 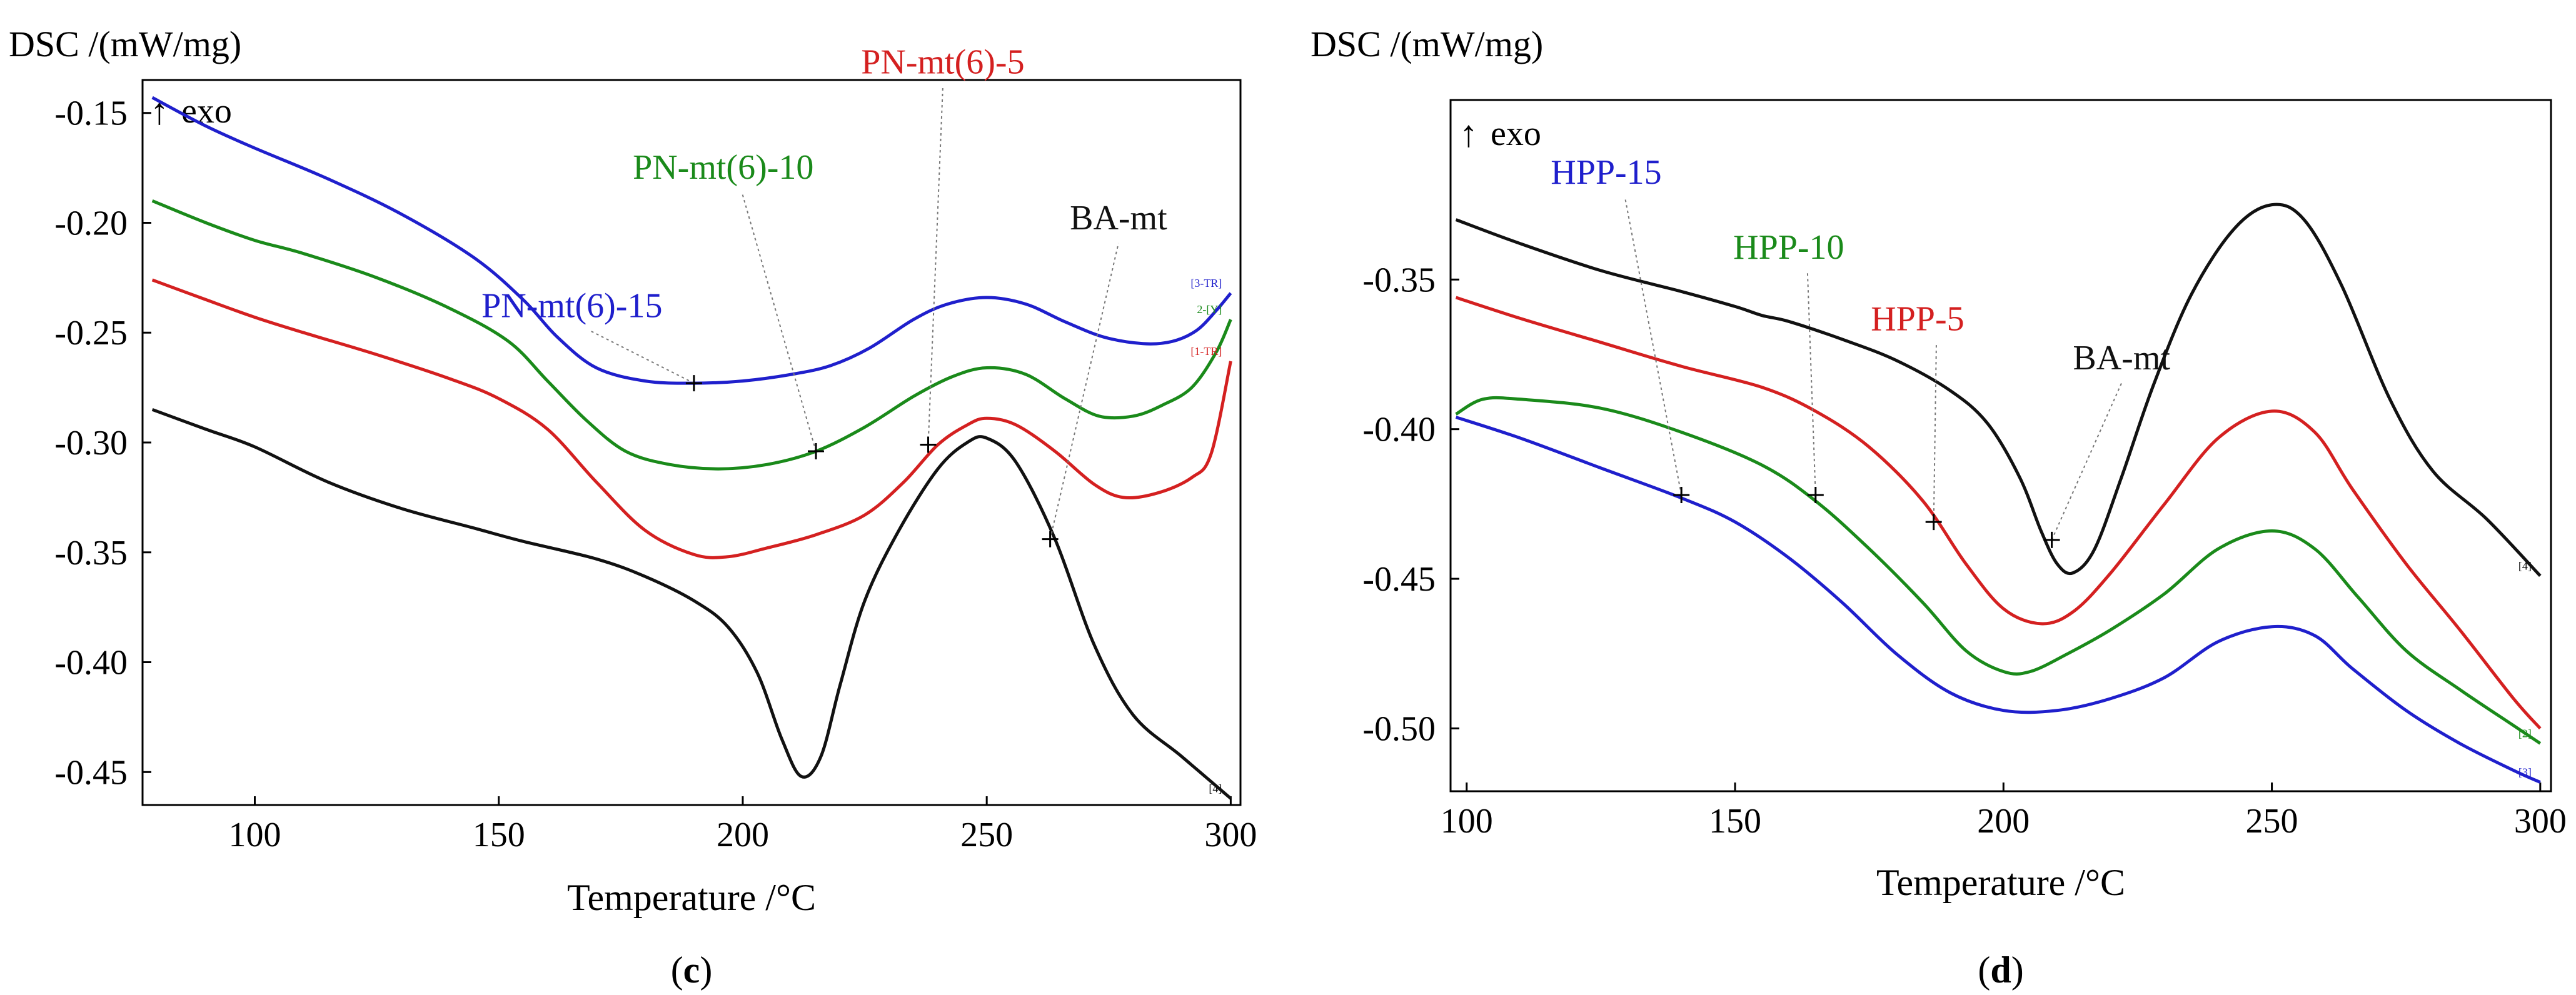 I want to click on series-pn-mt-6-10: PN-mt(6)-10 2-[Y], so click(x=691, y=309).